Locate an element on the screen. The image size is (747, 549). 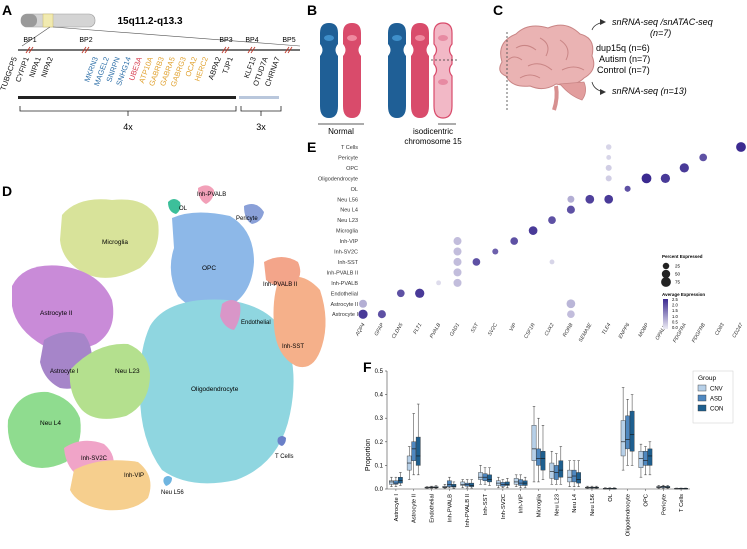
dotplot-row-label: Astrocyte I is located at coordinates (345, 315).